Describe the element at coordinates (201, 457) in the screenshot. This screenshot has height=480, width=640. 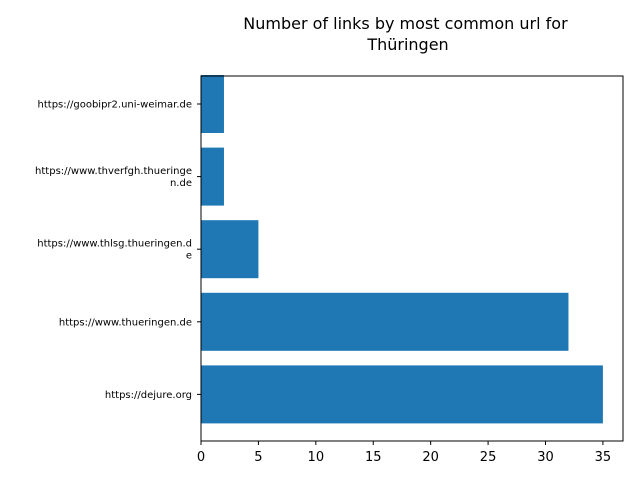
I see `x-tick-label: 0` at that location.